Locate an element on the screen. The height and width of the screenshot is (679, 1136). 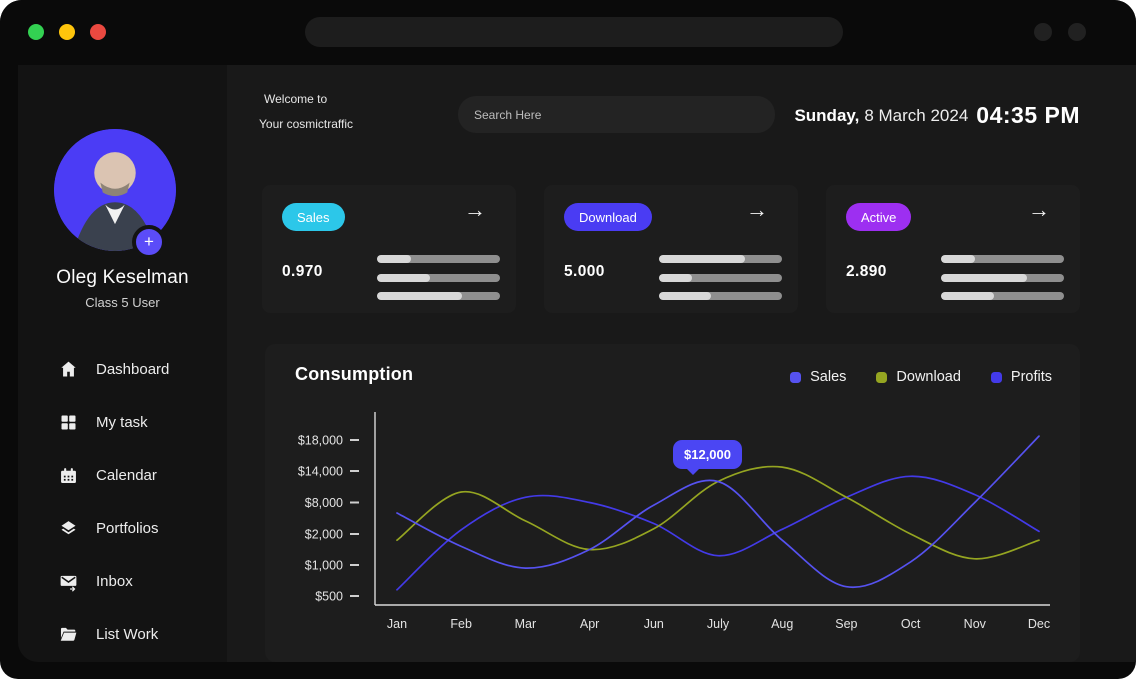
sidebar-item-label: List Work is located at coordinates (127, 634).